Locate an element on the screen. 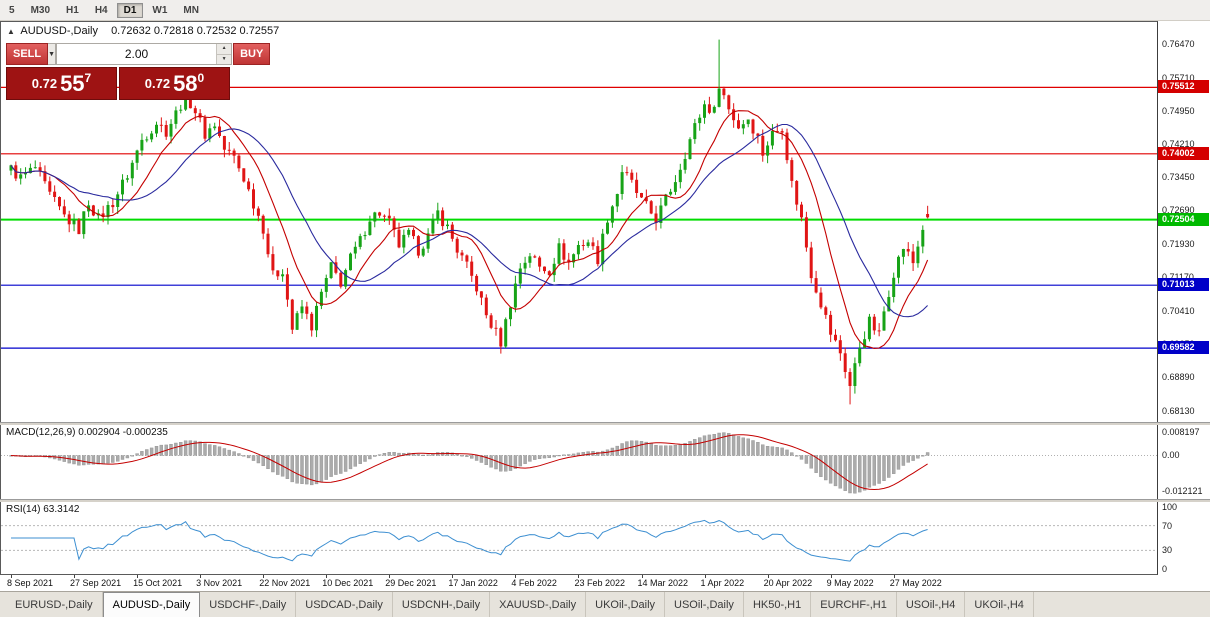  time-label: 15 Oct 2021 is located at coordinates (158, 583).